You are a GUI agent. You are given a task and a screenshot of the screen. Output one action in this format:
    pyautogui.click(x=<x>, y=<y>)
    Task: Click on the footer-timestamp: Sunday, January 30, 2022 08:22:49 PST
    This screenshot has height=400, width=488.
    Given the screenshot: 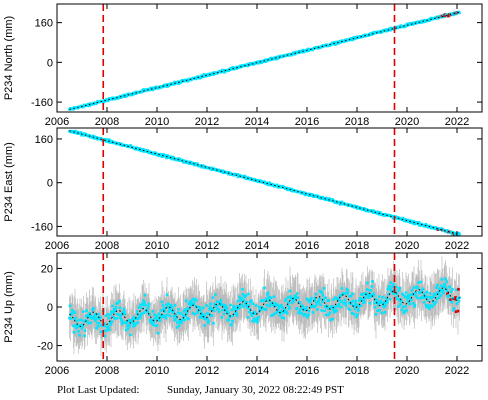 What is the action you would take?
    pyautogui.click(x=255, y=390)
    